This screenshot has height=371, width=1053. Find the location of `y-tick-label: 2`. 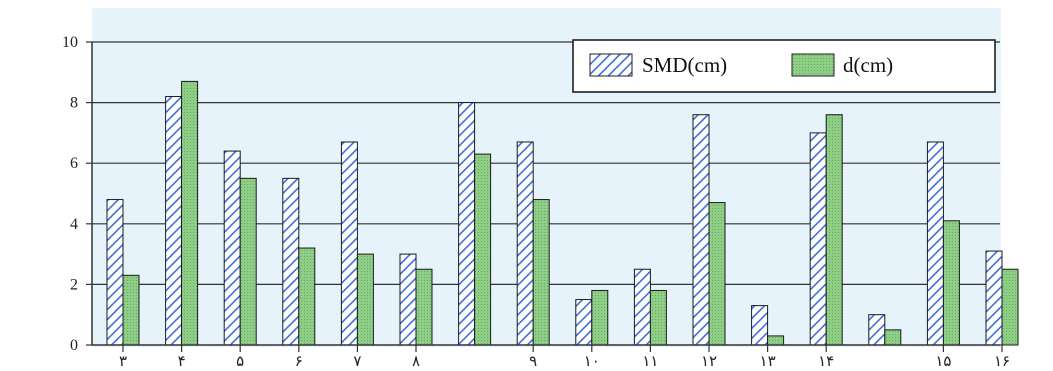

y-tick-label: 2 is located at coordinates (74, 284).